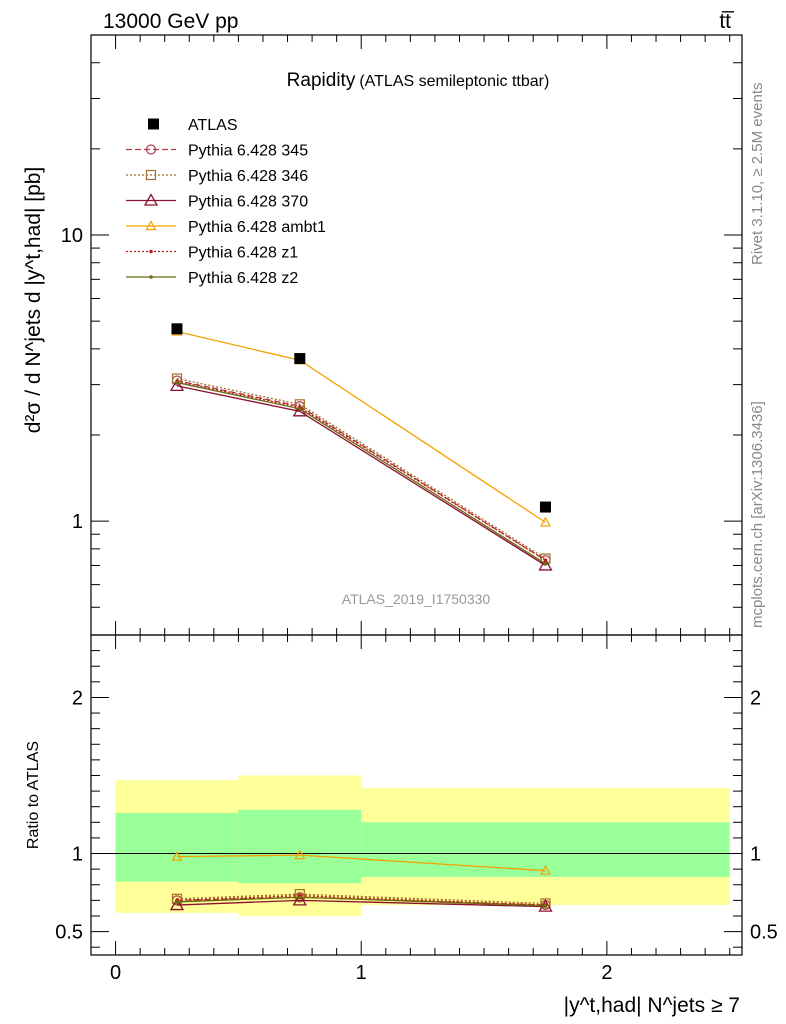 The width and height of the screenshot is (786, 1024). I want to click on side-label-top: Rivet 3.1.10, ≥ 2.5M events, so click(757, 174).